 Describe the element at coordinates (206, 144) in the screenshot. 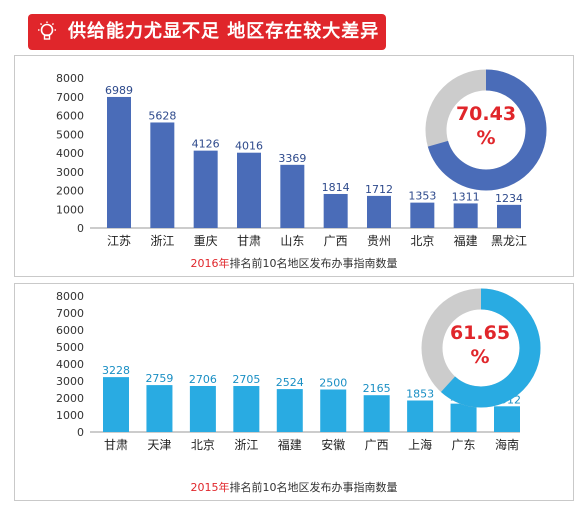

I see `bar-value-label: 4126` at that location.